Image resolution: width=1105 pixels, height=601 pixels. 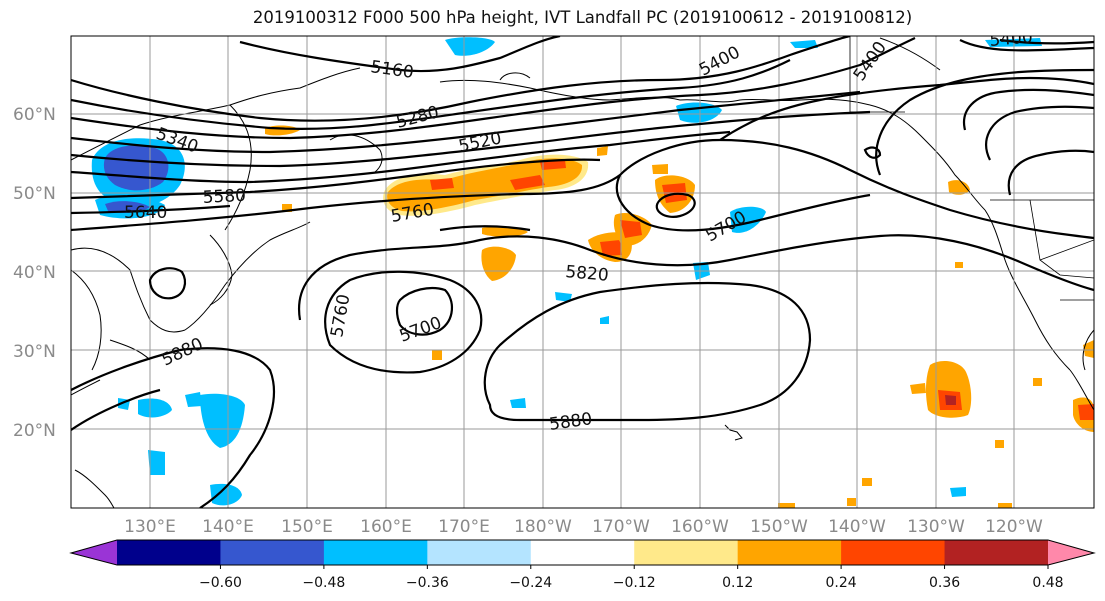 What do you see at coordinates (936, 527) in the screenshot?
I see `lon-label: 130°W` at bounding box center [936, 527].